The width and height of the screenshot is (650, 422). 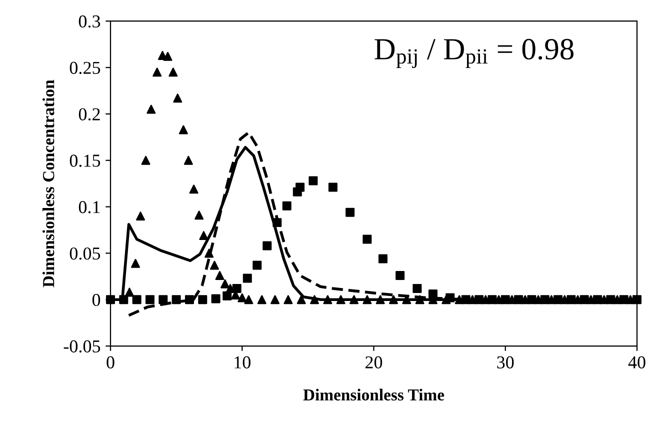 What do you see at coordinates (82, 346) in the screenshot?
I see `y-tick-label: -0.05` at bounding box center [82, 346].